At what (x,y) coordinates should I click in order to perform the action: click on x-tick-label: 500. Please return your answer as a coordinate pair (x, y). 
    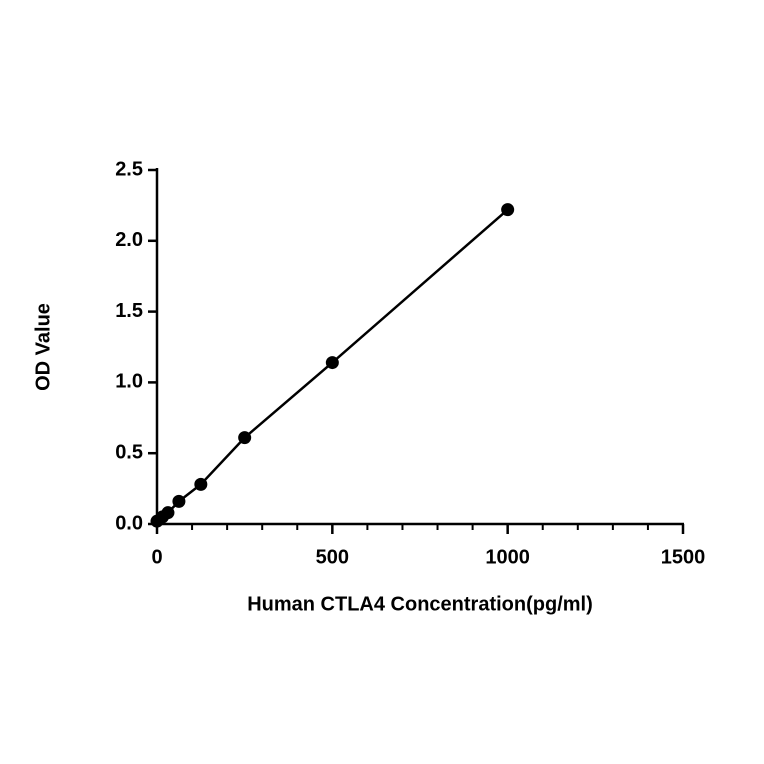
    Looking at the image, I should click on (332, 557).